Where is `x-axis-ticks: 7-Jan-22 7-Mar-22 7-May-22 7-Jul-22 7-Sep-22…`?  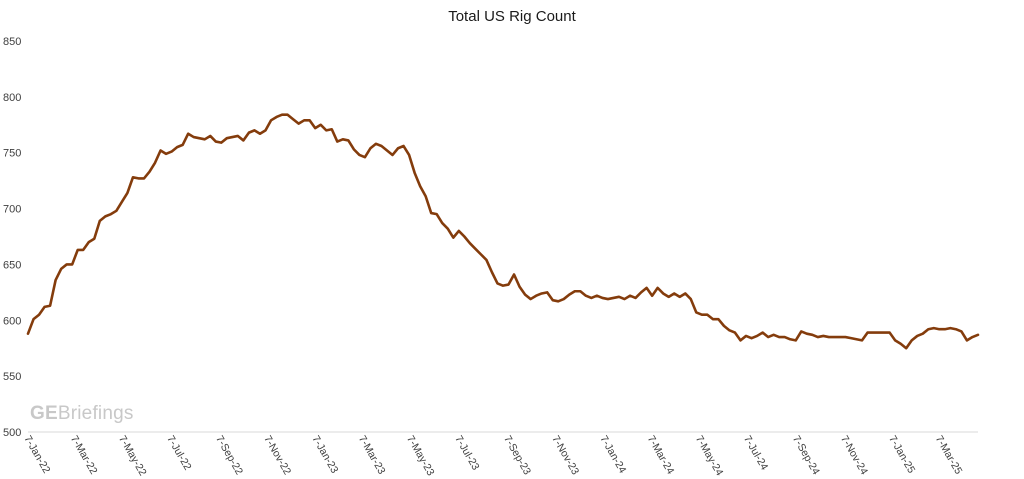 x-axis-ticks: 7-Jan-22 7-Mar-22 7-May-22 7-Jul-22 7-Sep-22… is located at coordinates (492, 456).